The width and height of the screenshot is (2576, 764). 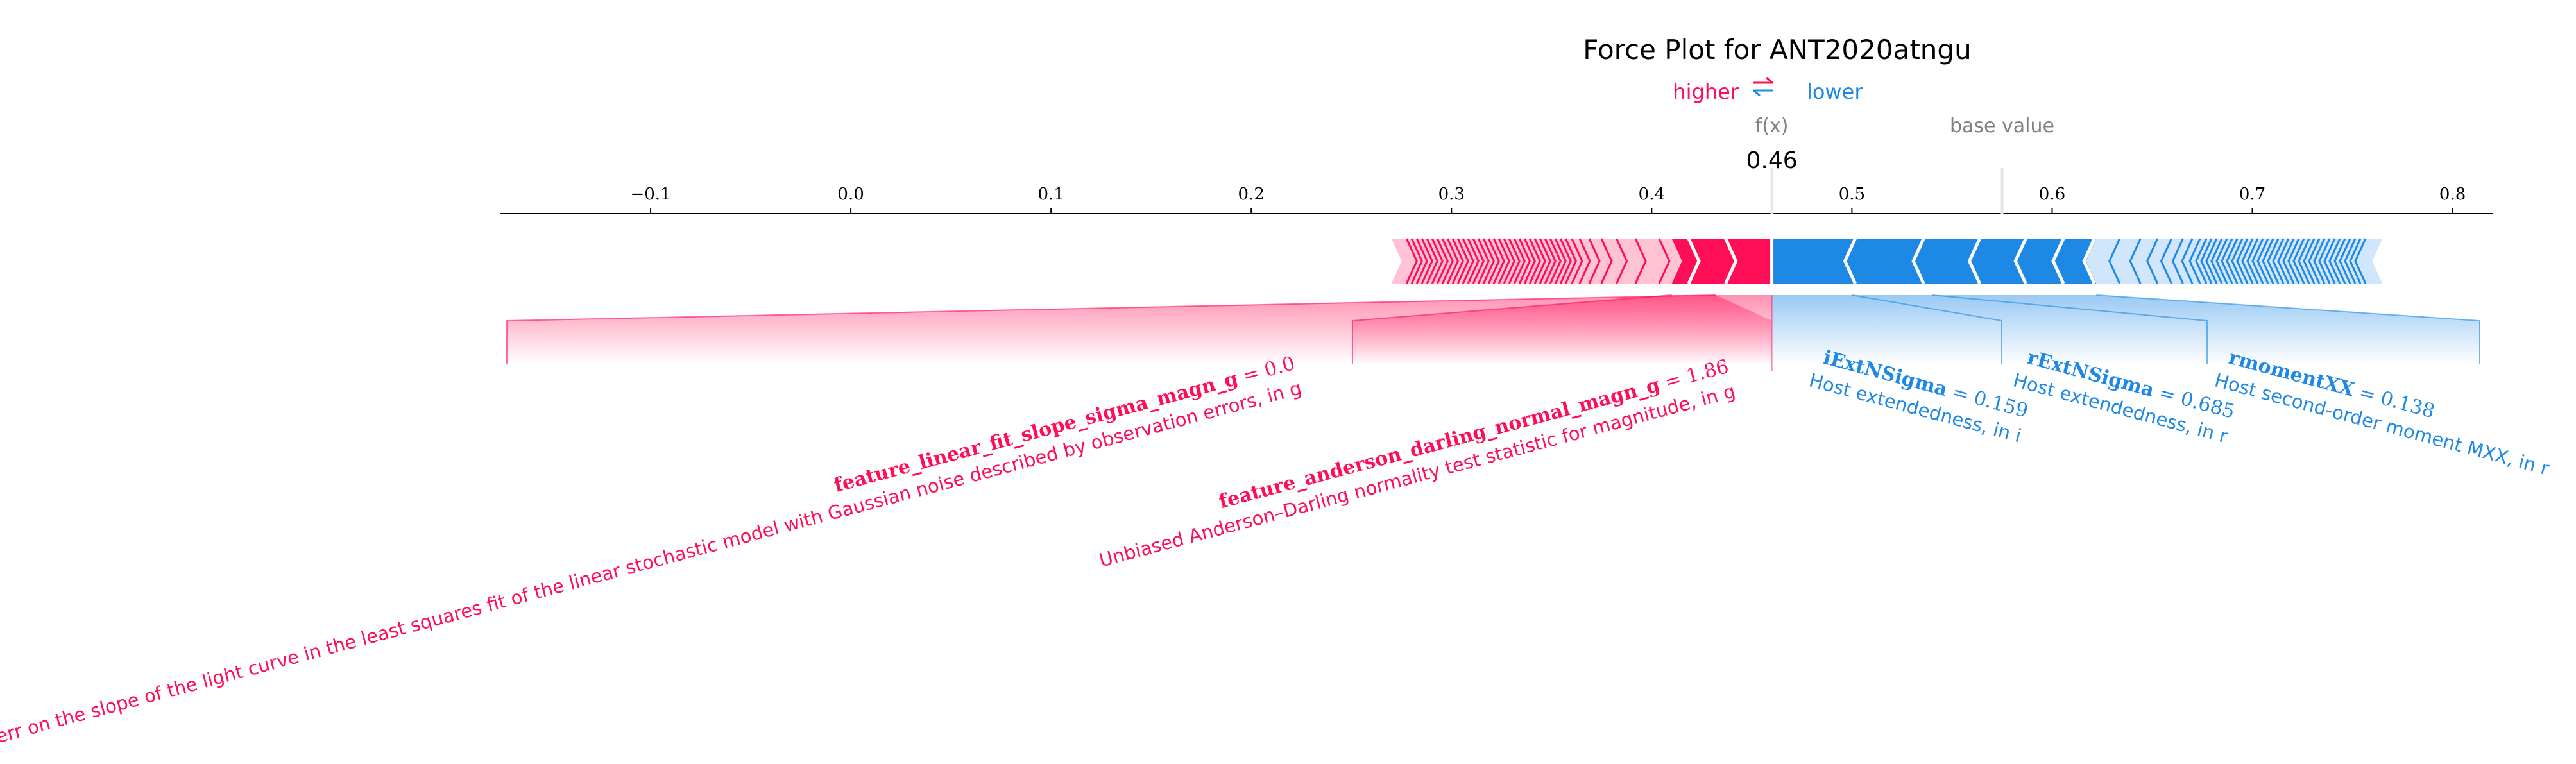 I want to click on feature-links, so click(x=1493, y=332).